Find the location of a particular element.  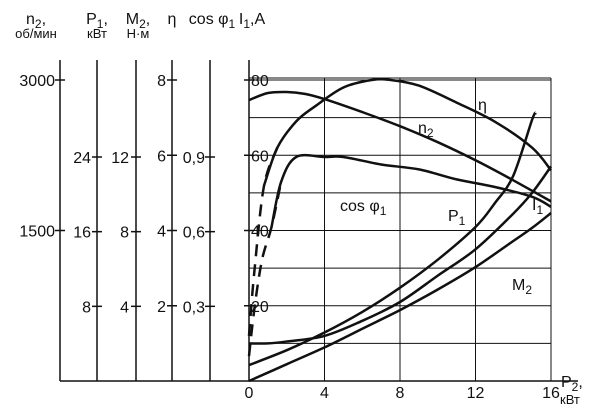

series-cos φ is located at coordinates (411, 190).